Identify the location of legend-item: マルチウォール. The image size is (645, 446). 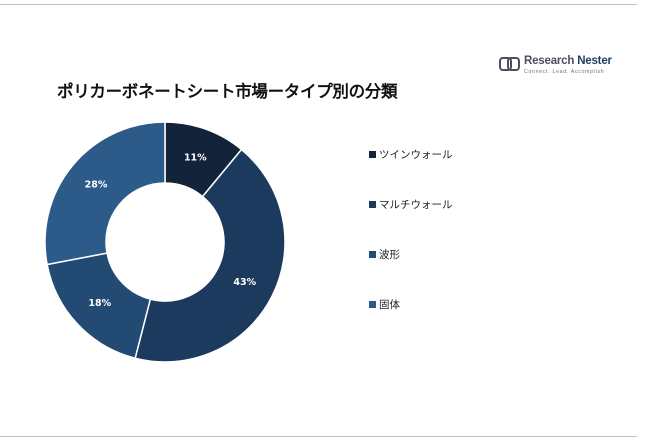
(411, 204).